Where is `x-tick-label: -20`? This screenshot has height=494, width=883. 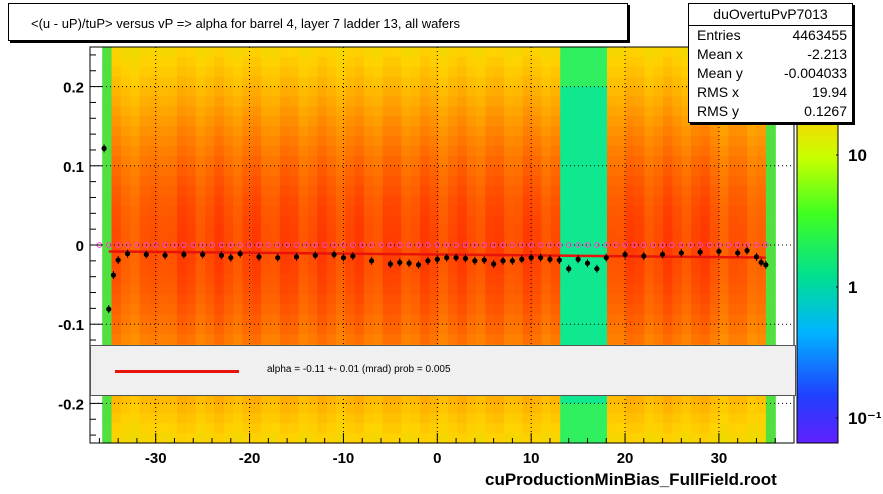
x-tick-label: -20 is located at coordinates (250, 458).